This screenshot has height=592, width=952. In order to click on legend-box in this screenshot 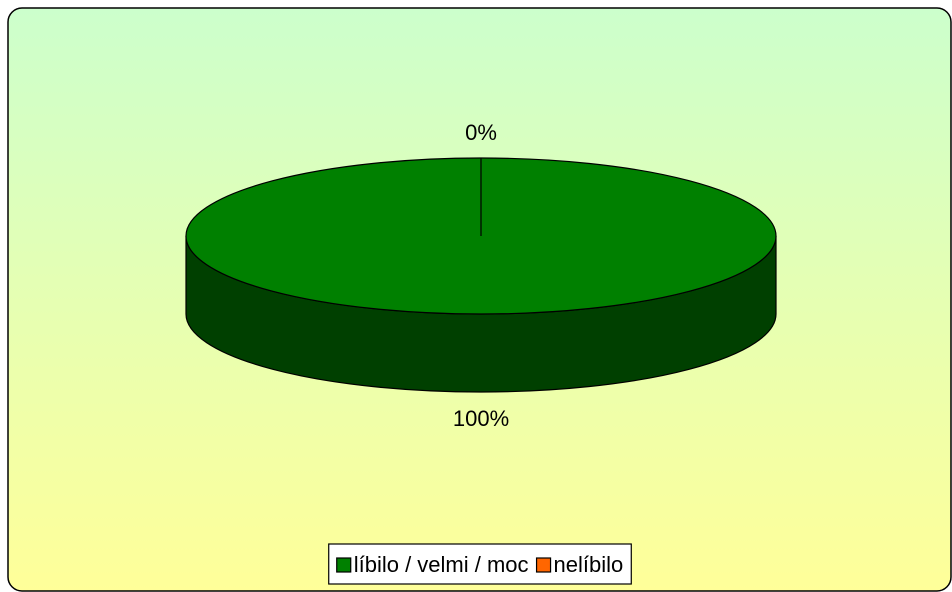, I will do `click(480, 564)`.